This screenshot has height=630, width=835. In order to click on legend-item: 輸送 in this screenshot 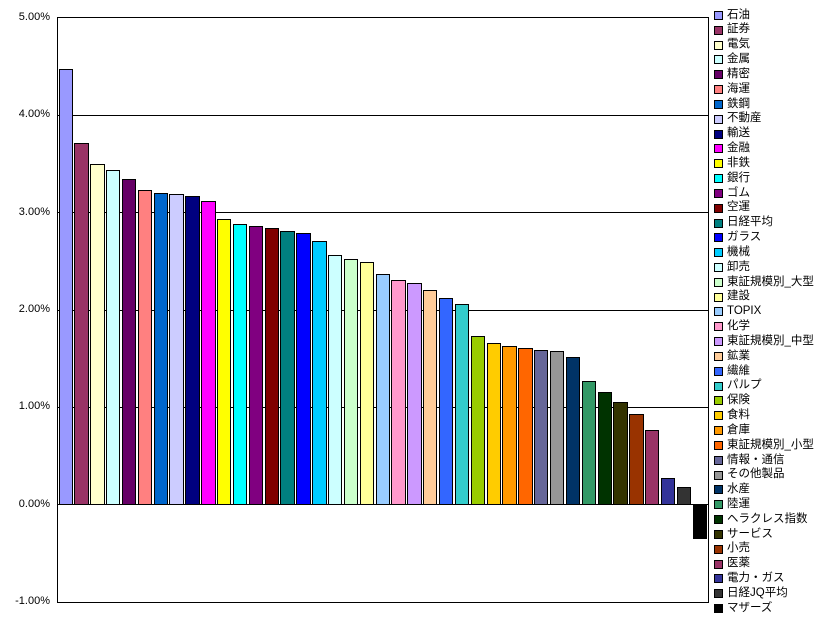, I will do `click(774, 134)`.